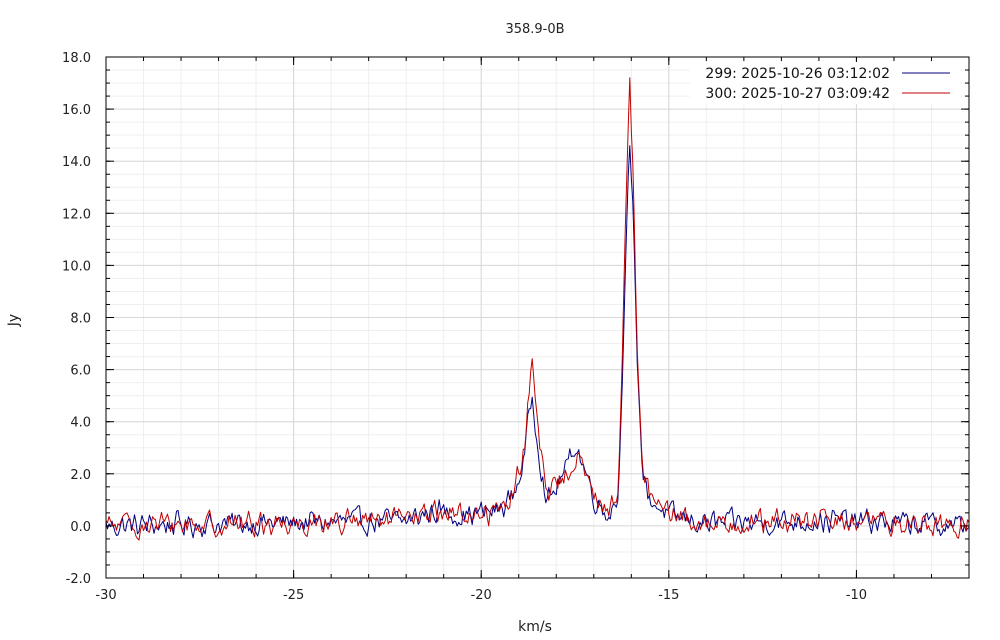  Describe the element at coordinates (80, 527) in the screenshot. I see `y-tick-label: 0.0` at that location.